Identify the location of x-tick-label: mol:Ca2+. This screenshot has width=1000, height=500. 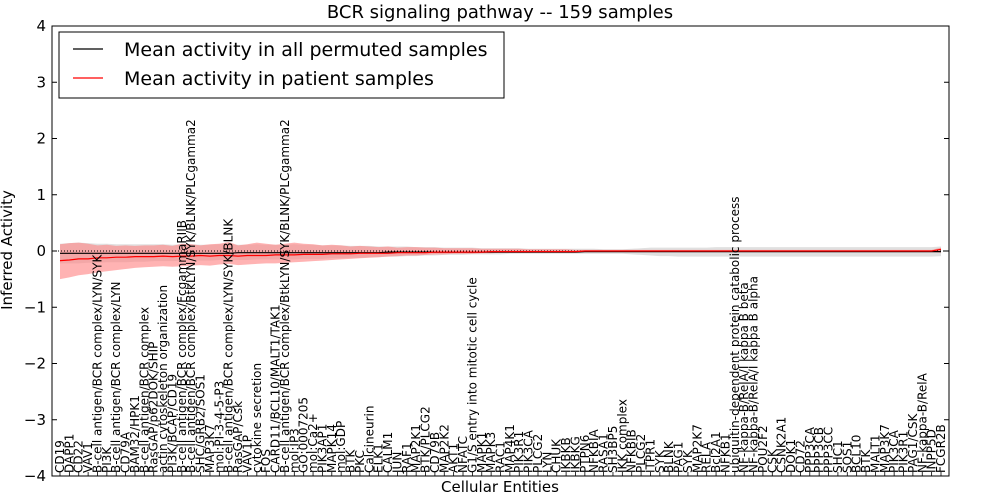
(313, 443).